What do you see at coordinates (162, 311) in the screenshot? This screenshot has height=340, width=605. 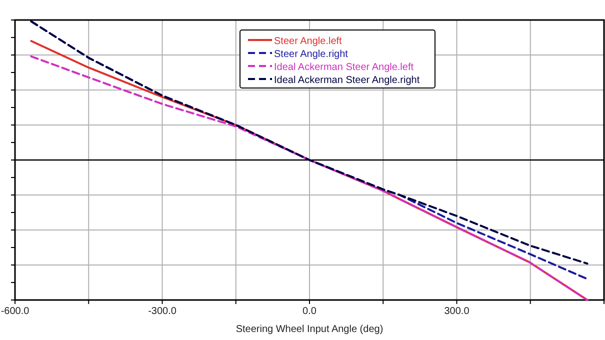 I see `x-tick-label: -300.0` at bounding box center [162, 311].